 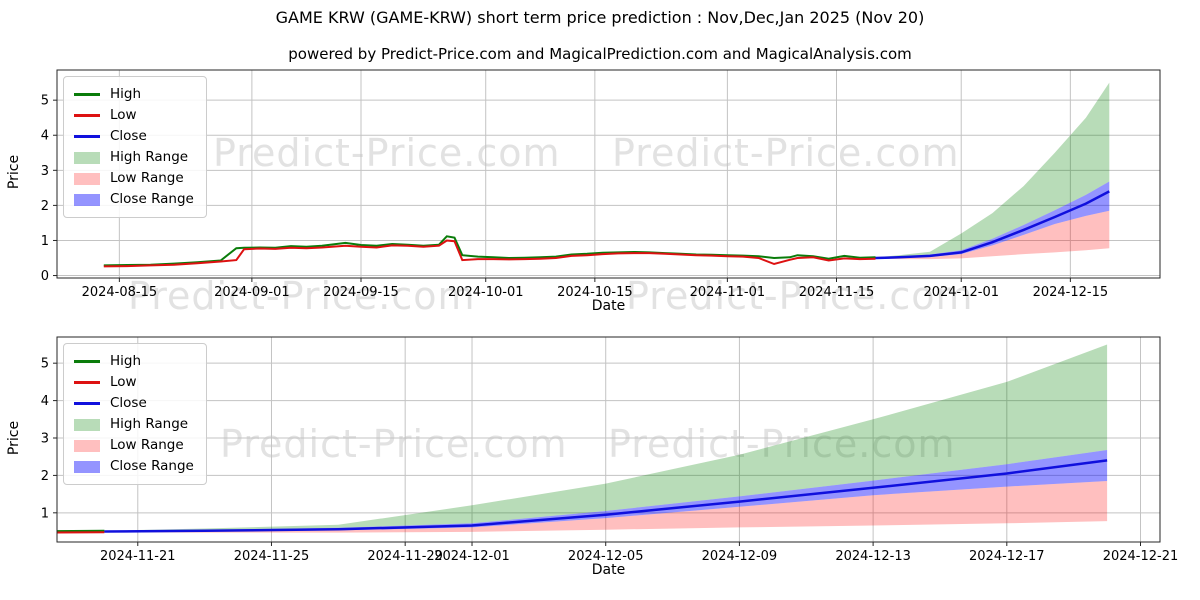 What do you see at coordinates (595, 292) in the screenshot?
I see `x-tick-label: 2024-10-15` at bounding box center [595, 292].